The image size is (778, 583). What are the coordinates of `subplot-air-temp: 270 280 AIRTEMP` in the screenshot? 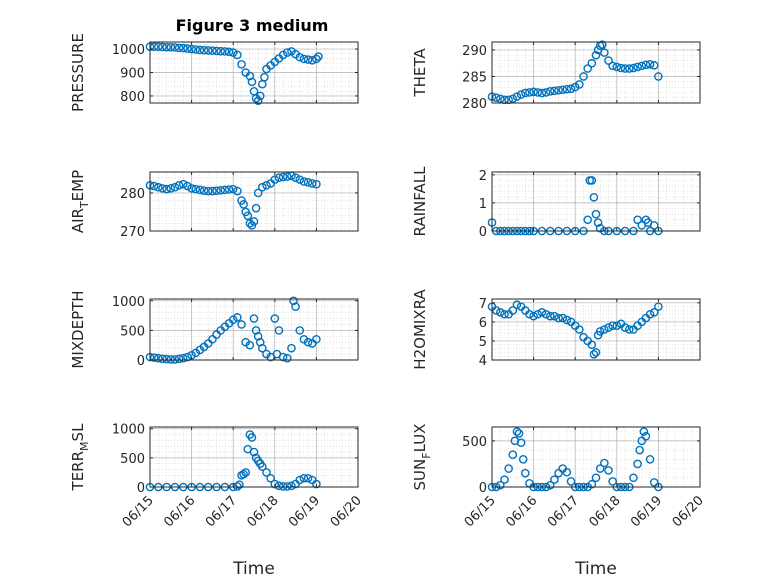 It's located at (214, 205).